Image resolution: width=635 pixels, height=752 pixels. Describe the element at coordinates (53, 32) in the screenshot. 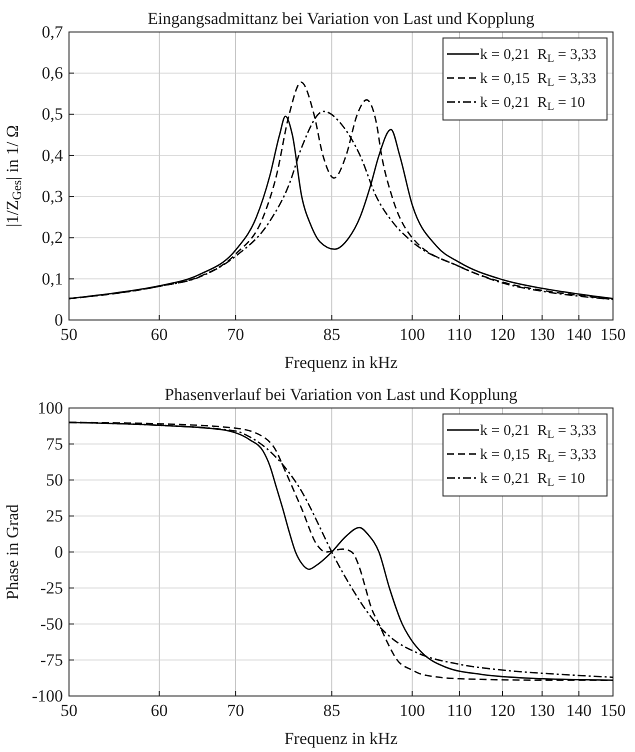

I see `y-tick-label: 0,7` at that location.